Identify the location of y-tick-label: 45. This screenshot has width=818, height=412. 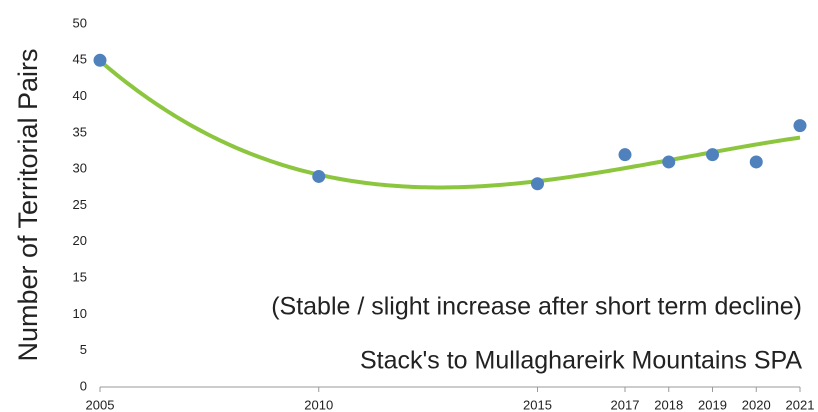
(80, 59).